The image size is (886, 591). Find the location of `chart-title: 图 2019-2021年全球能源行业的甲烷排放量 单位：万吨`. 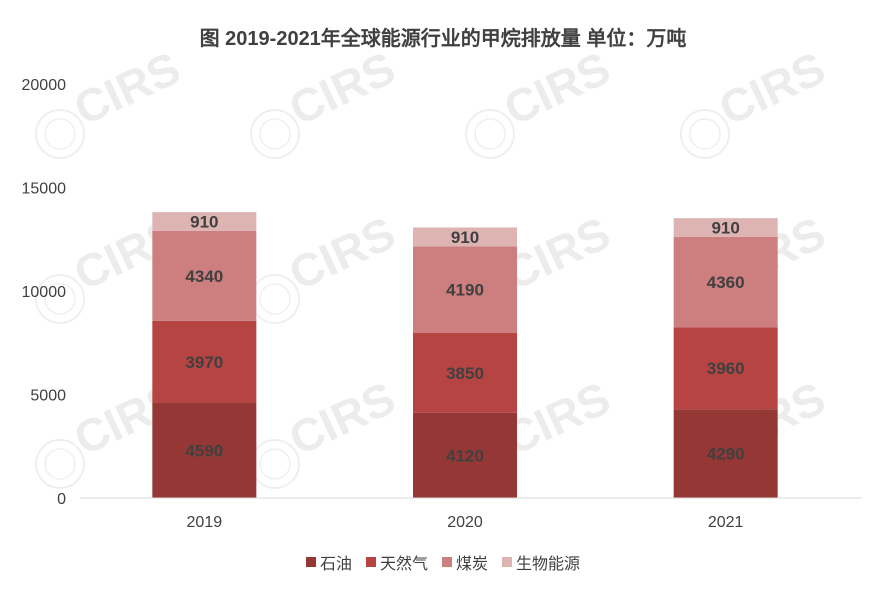

chart-title: 图 2019-2021年全球能源行业的甲烷排放量 单位：万吨 is located at coordinates (443, 39).